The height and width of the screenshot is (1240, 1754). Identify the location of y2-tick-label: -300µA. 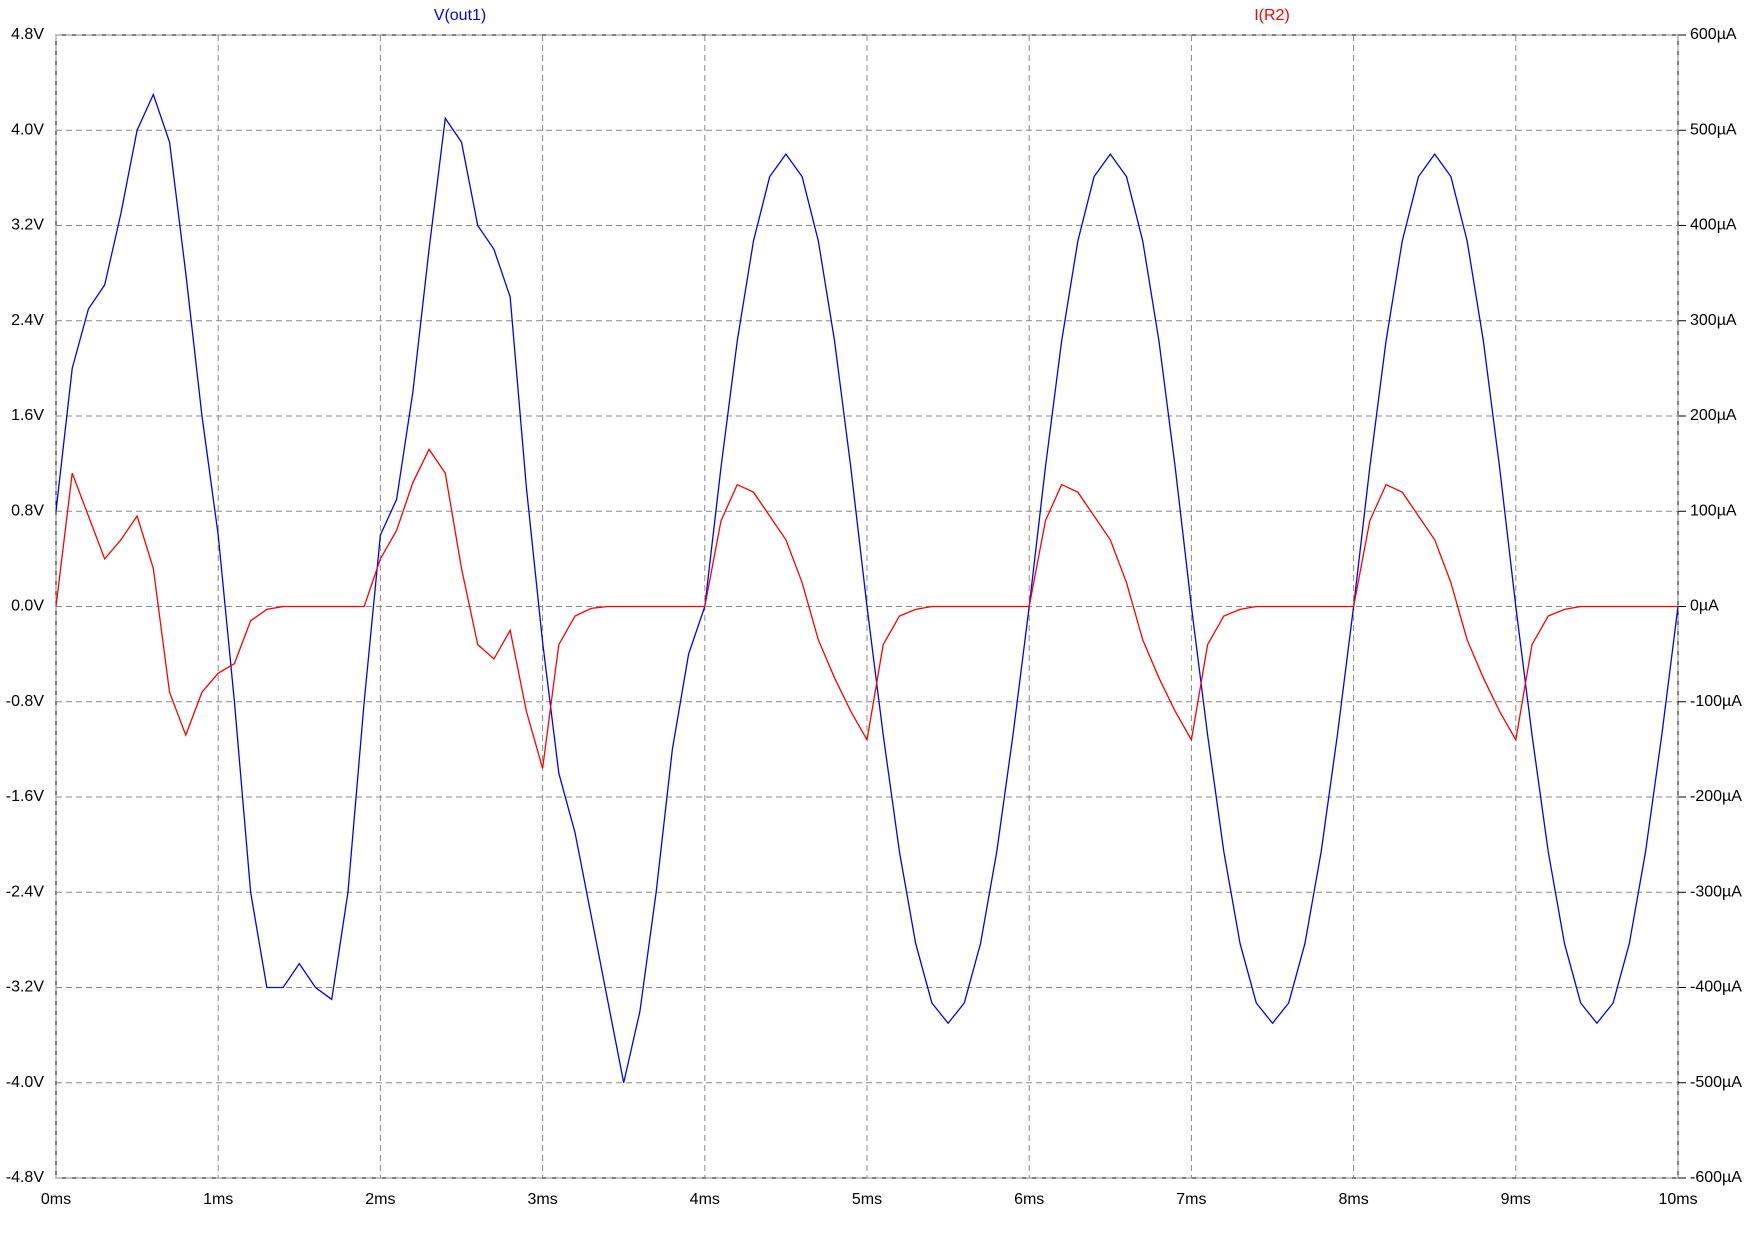
(1716, 891).